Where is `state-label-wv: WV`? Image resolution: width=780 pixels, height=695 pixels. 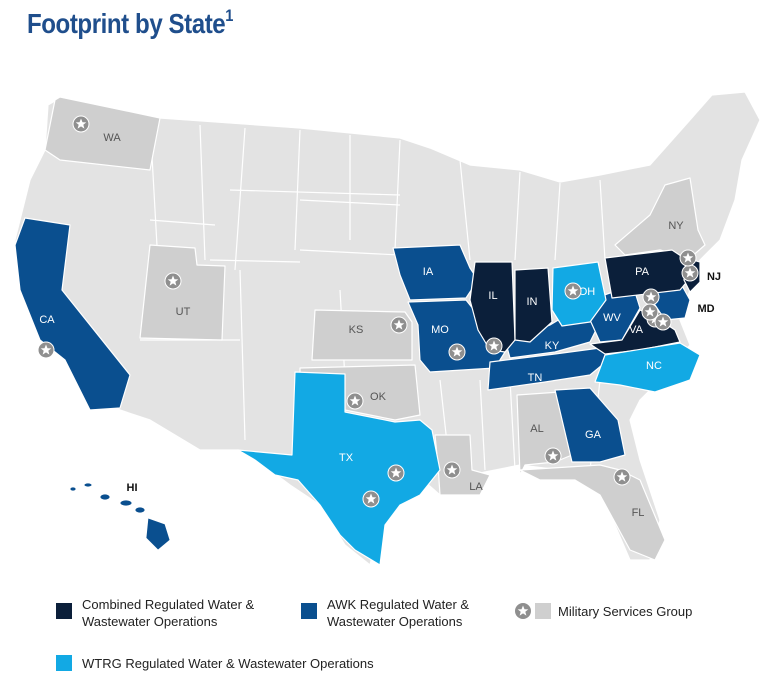
state-label-wv: WV is located at coordinates (612, 318).